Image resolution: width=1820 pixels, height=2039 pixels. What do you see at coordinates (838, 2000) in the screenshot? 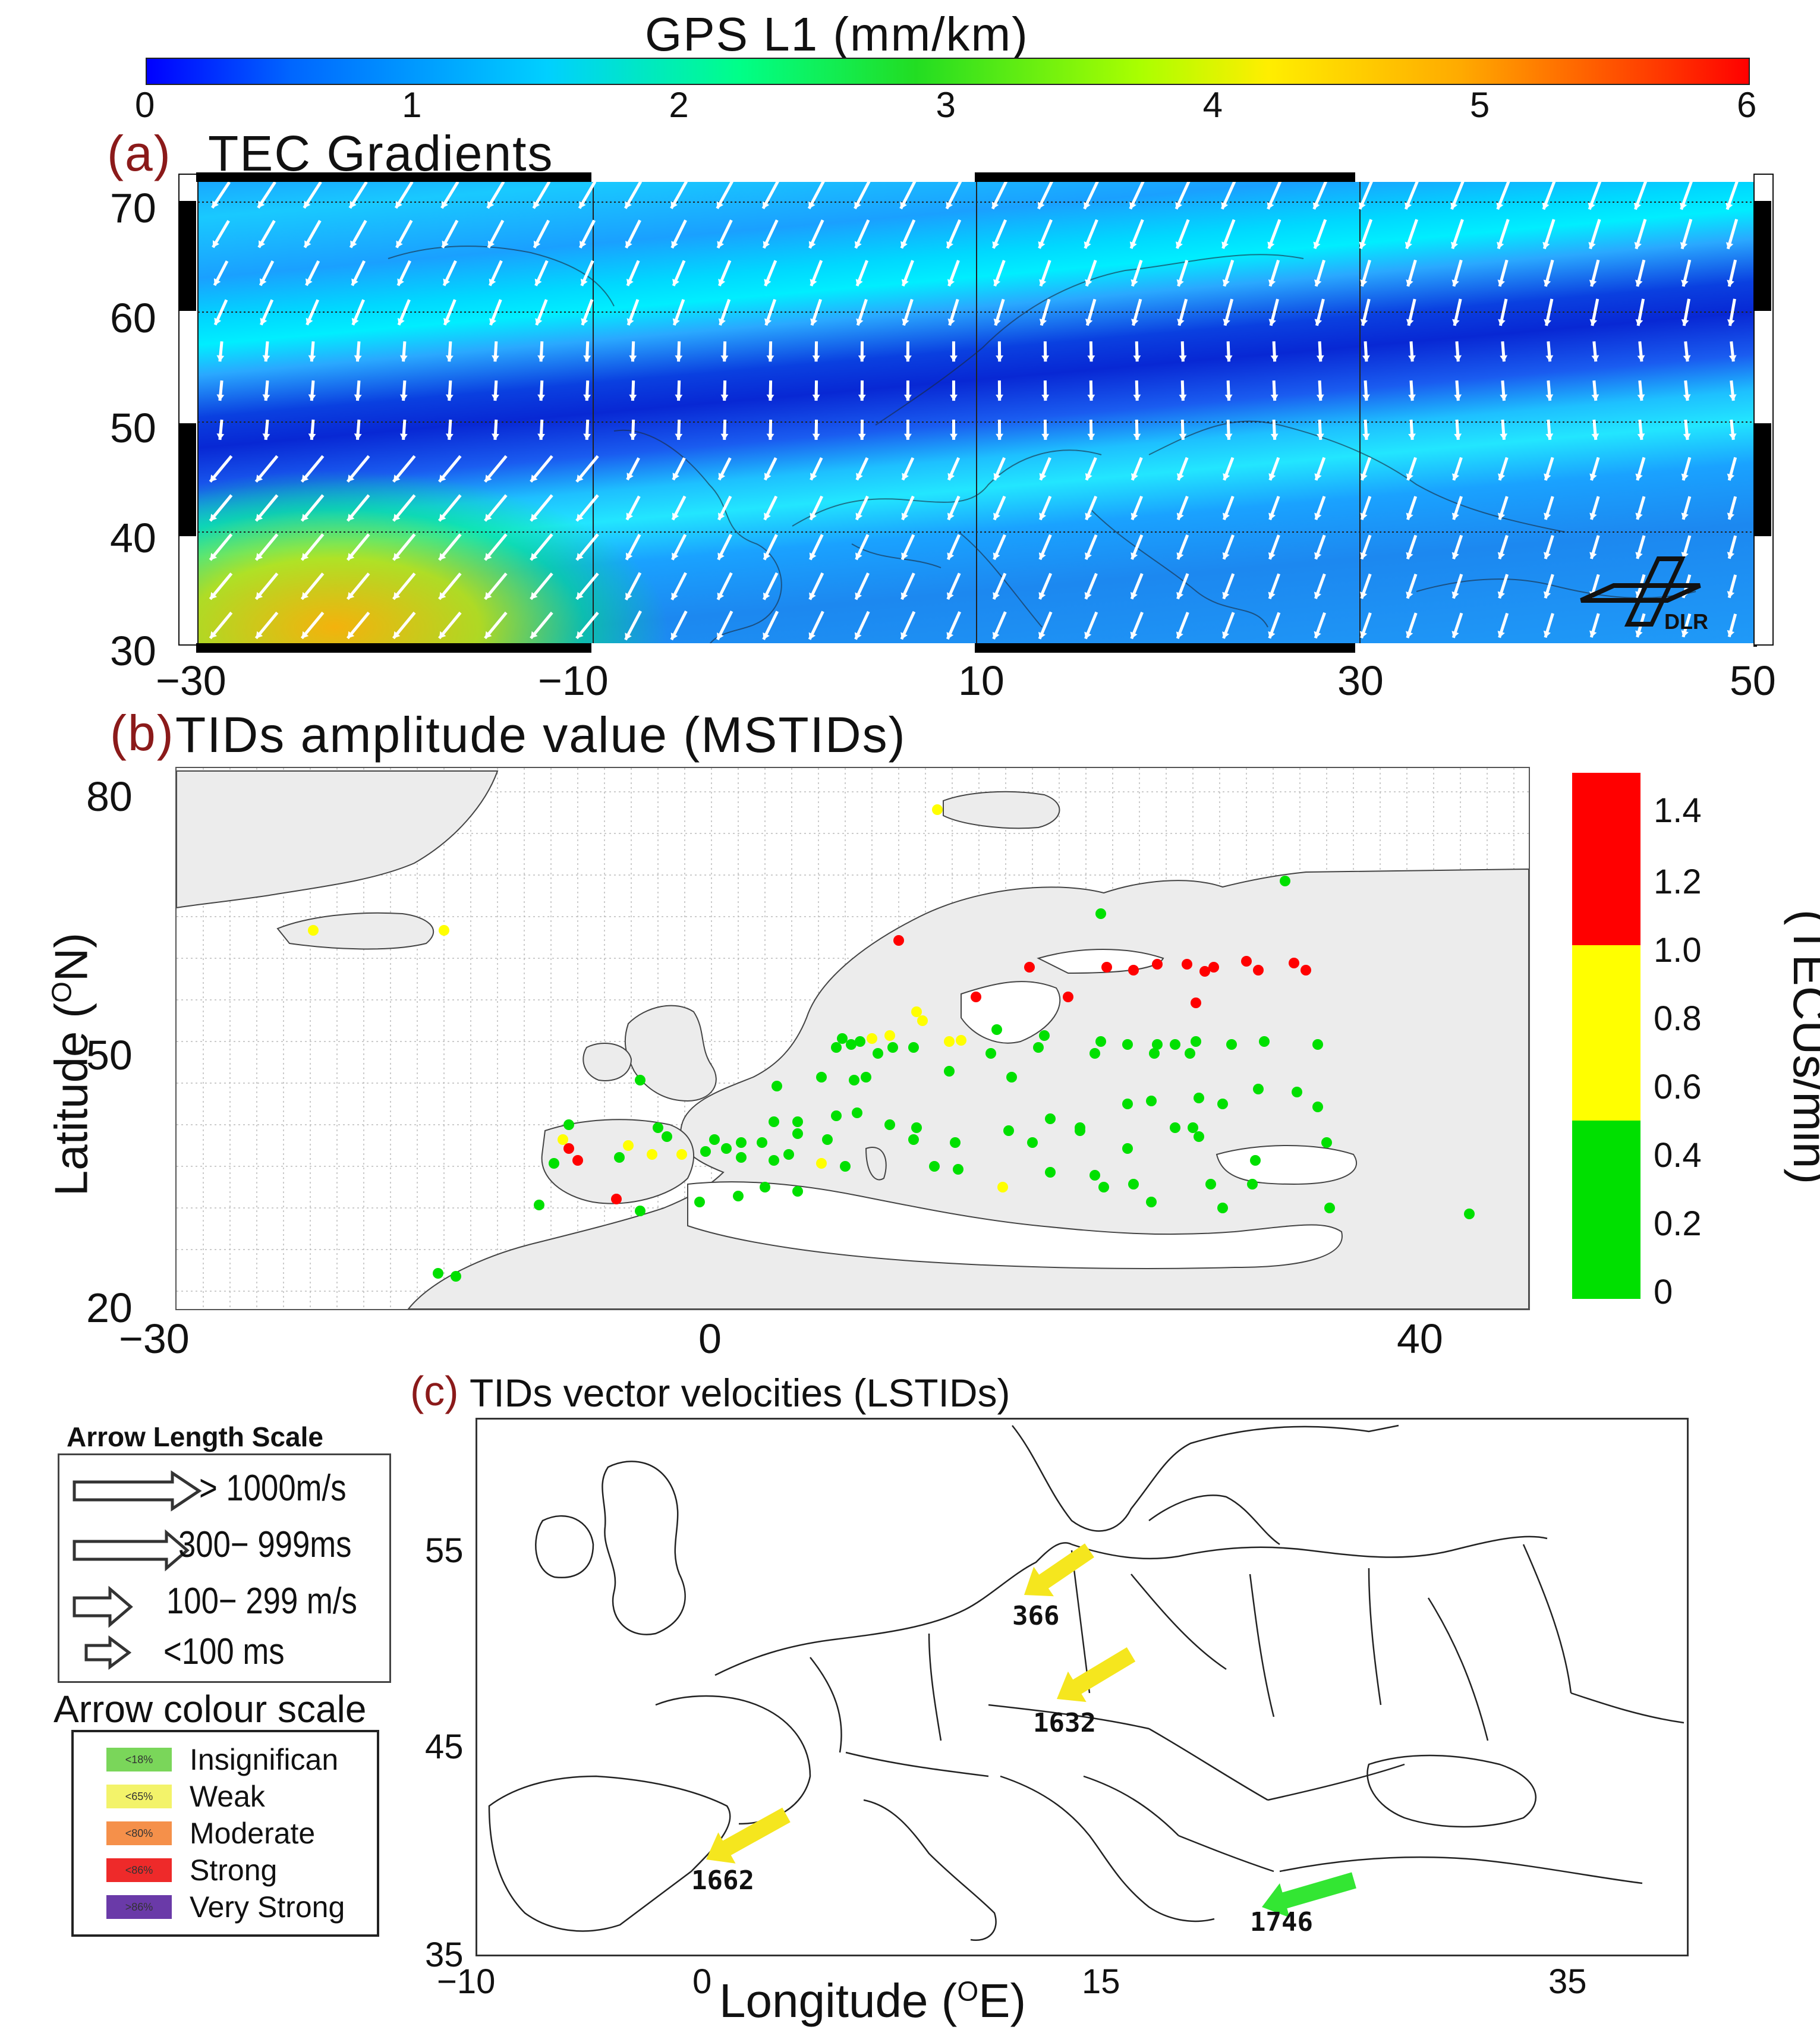
I see `panel-c-xlabel-main: Longitude (` at bounding box center [838, 2000].